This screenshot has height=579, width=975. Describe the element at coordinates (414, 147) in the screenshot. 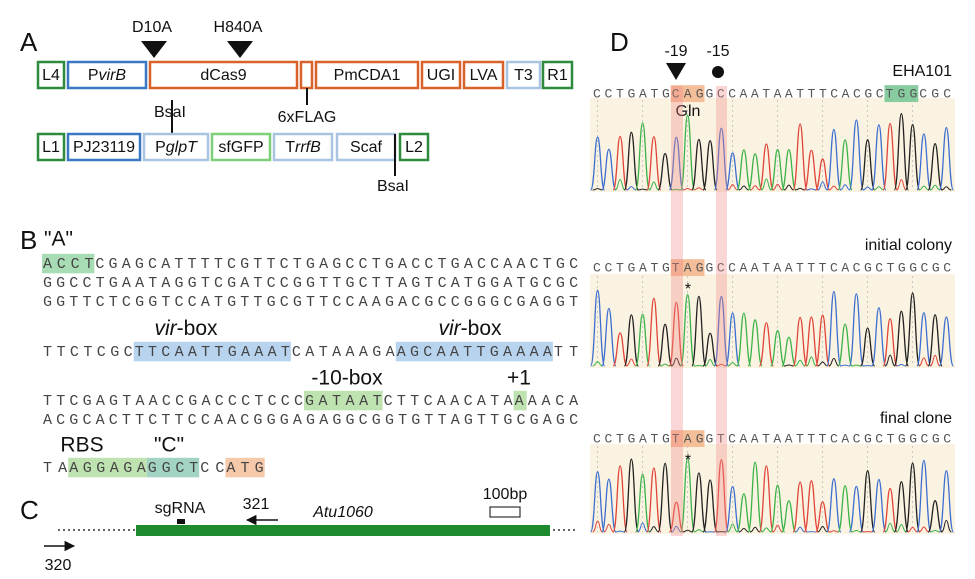

I see `label-part: L2` at that location.